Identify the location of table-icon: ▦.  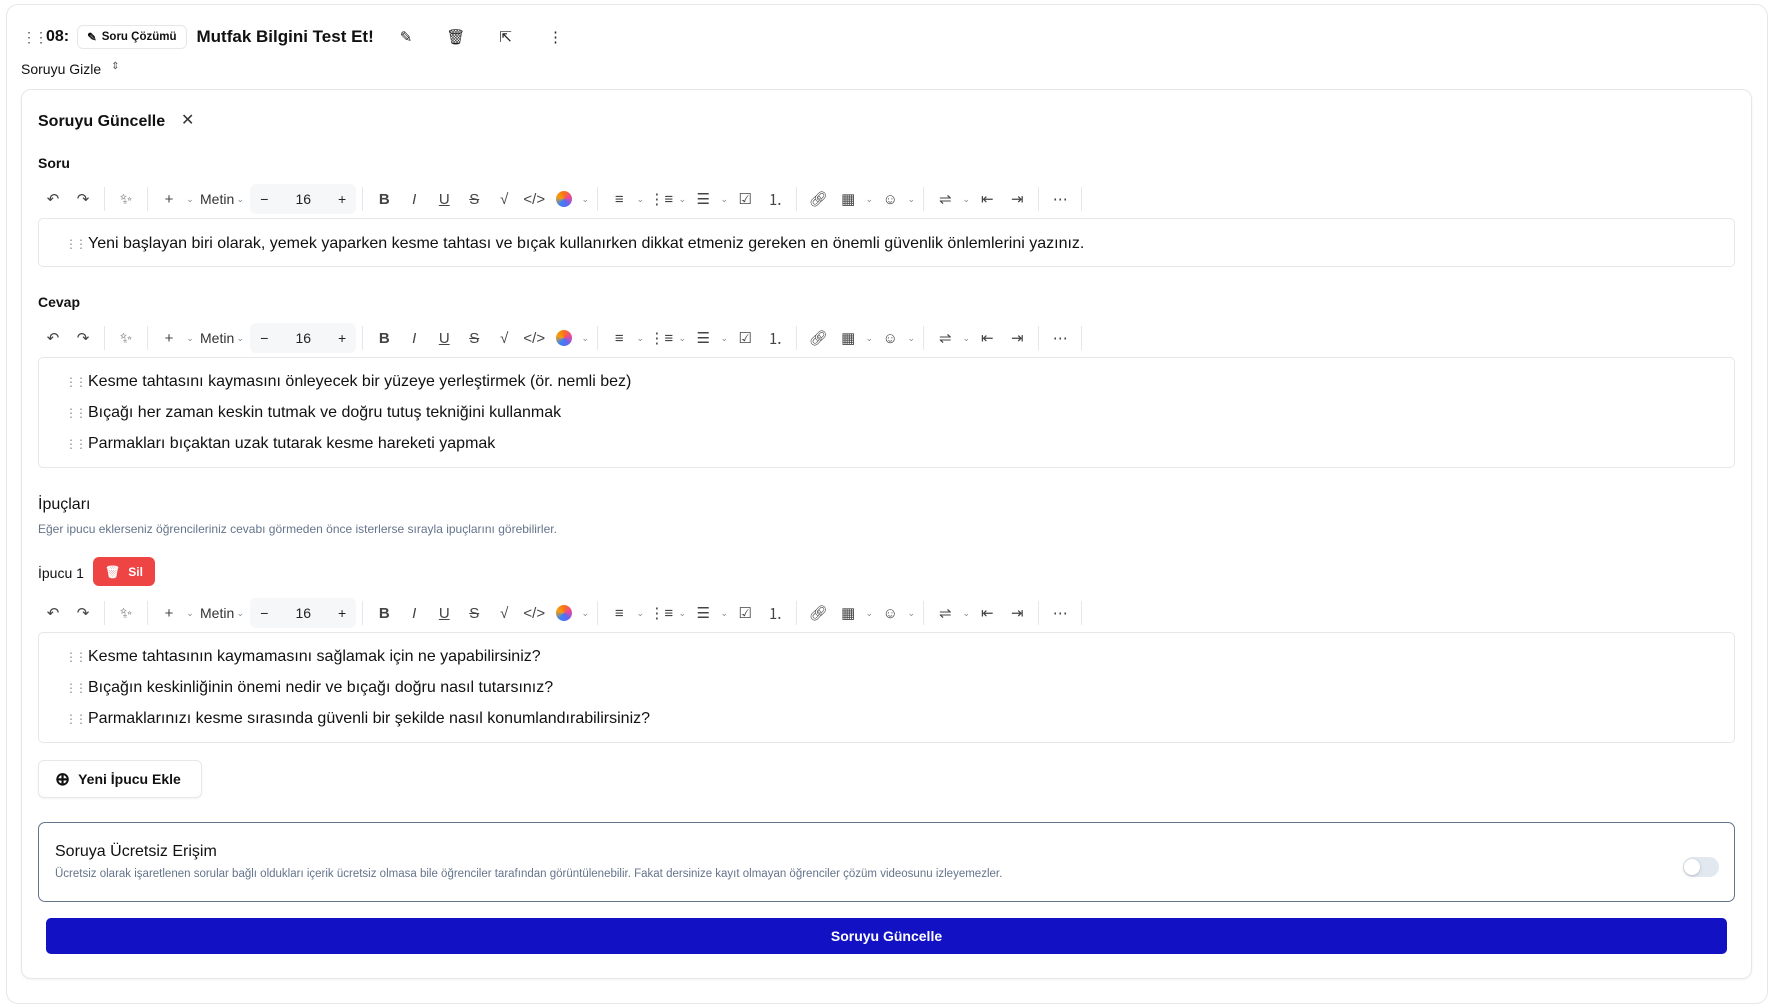
(848, 338).